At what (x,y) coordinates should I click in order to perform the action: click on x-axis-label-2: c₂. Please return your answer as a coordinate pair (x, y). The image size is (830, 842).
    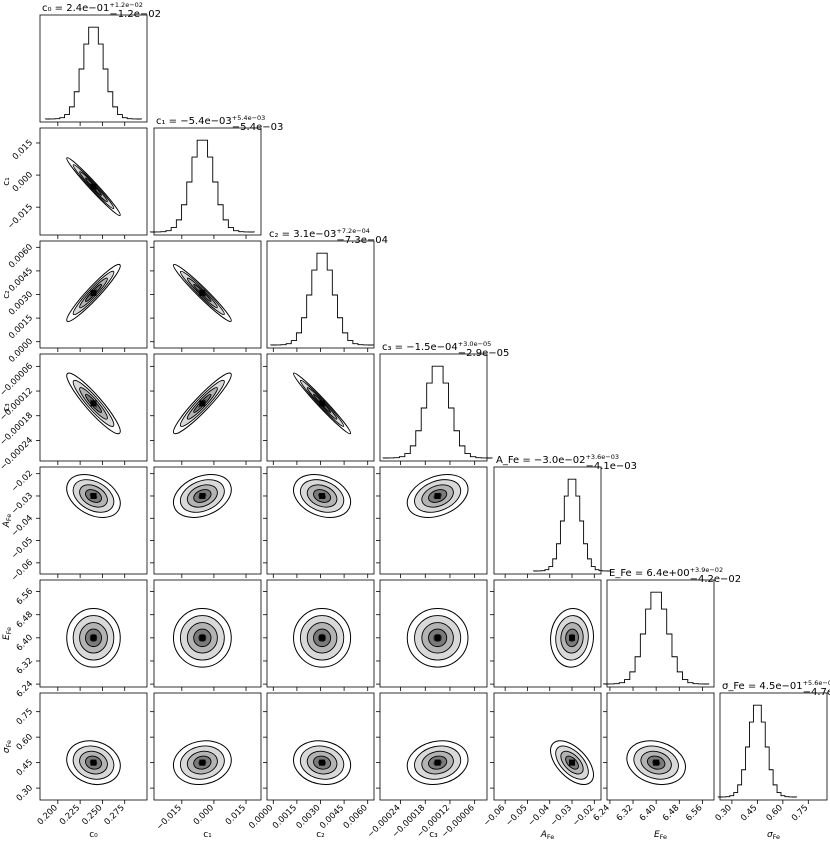
    Looking at the image, I should click on (320, 835).